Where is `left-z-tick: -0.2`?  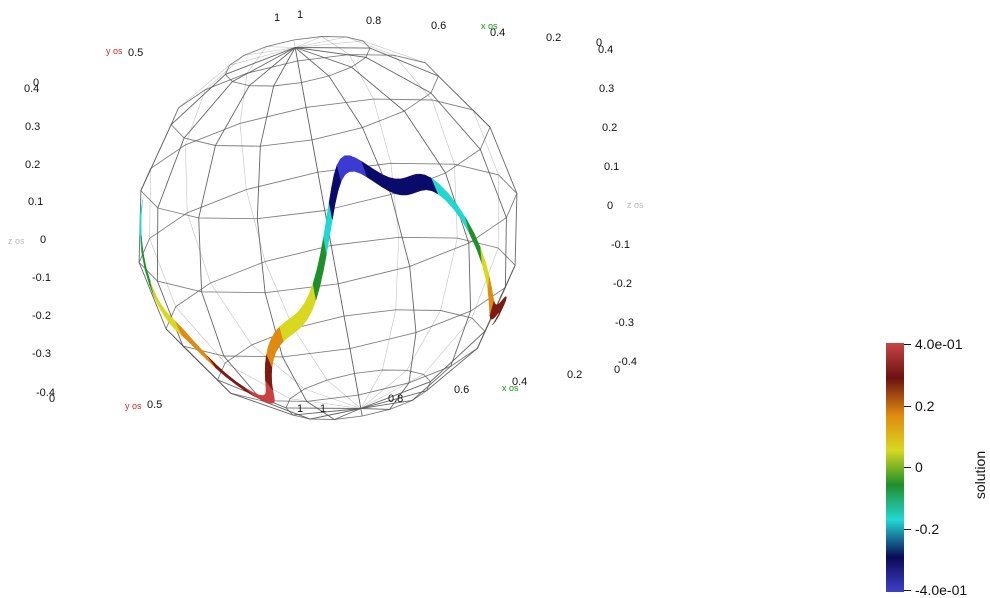 left-z-tick: -0.2 is located at coordinates (41, 316).